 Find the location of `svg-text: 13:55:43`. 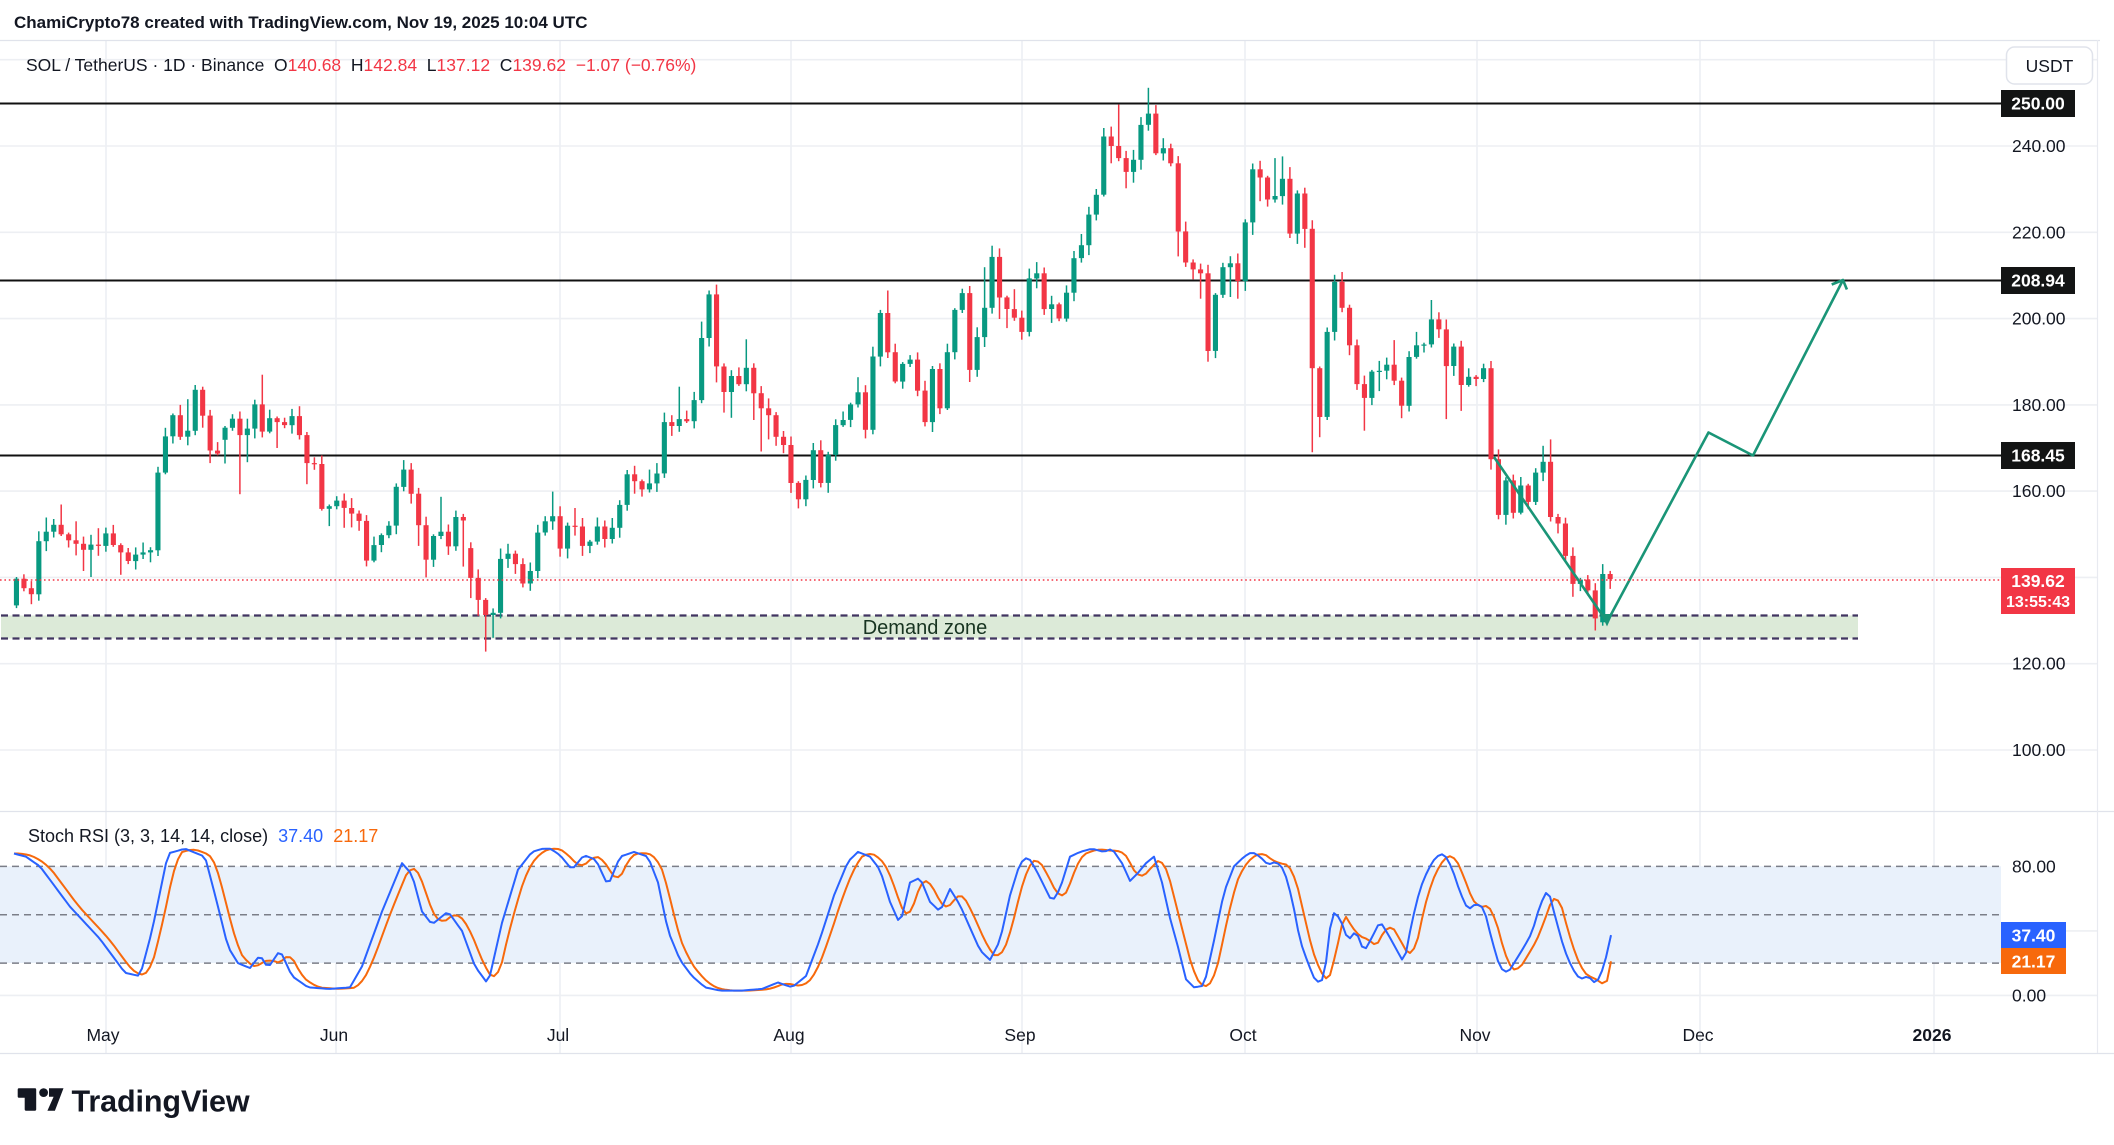

svg-text: 13:55:43 is located at coordinates (2038, 602).